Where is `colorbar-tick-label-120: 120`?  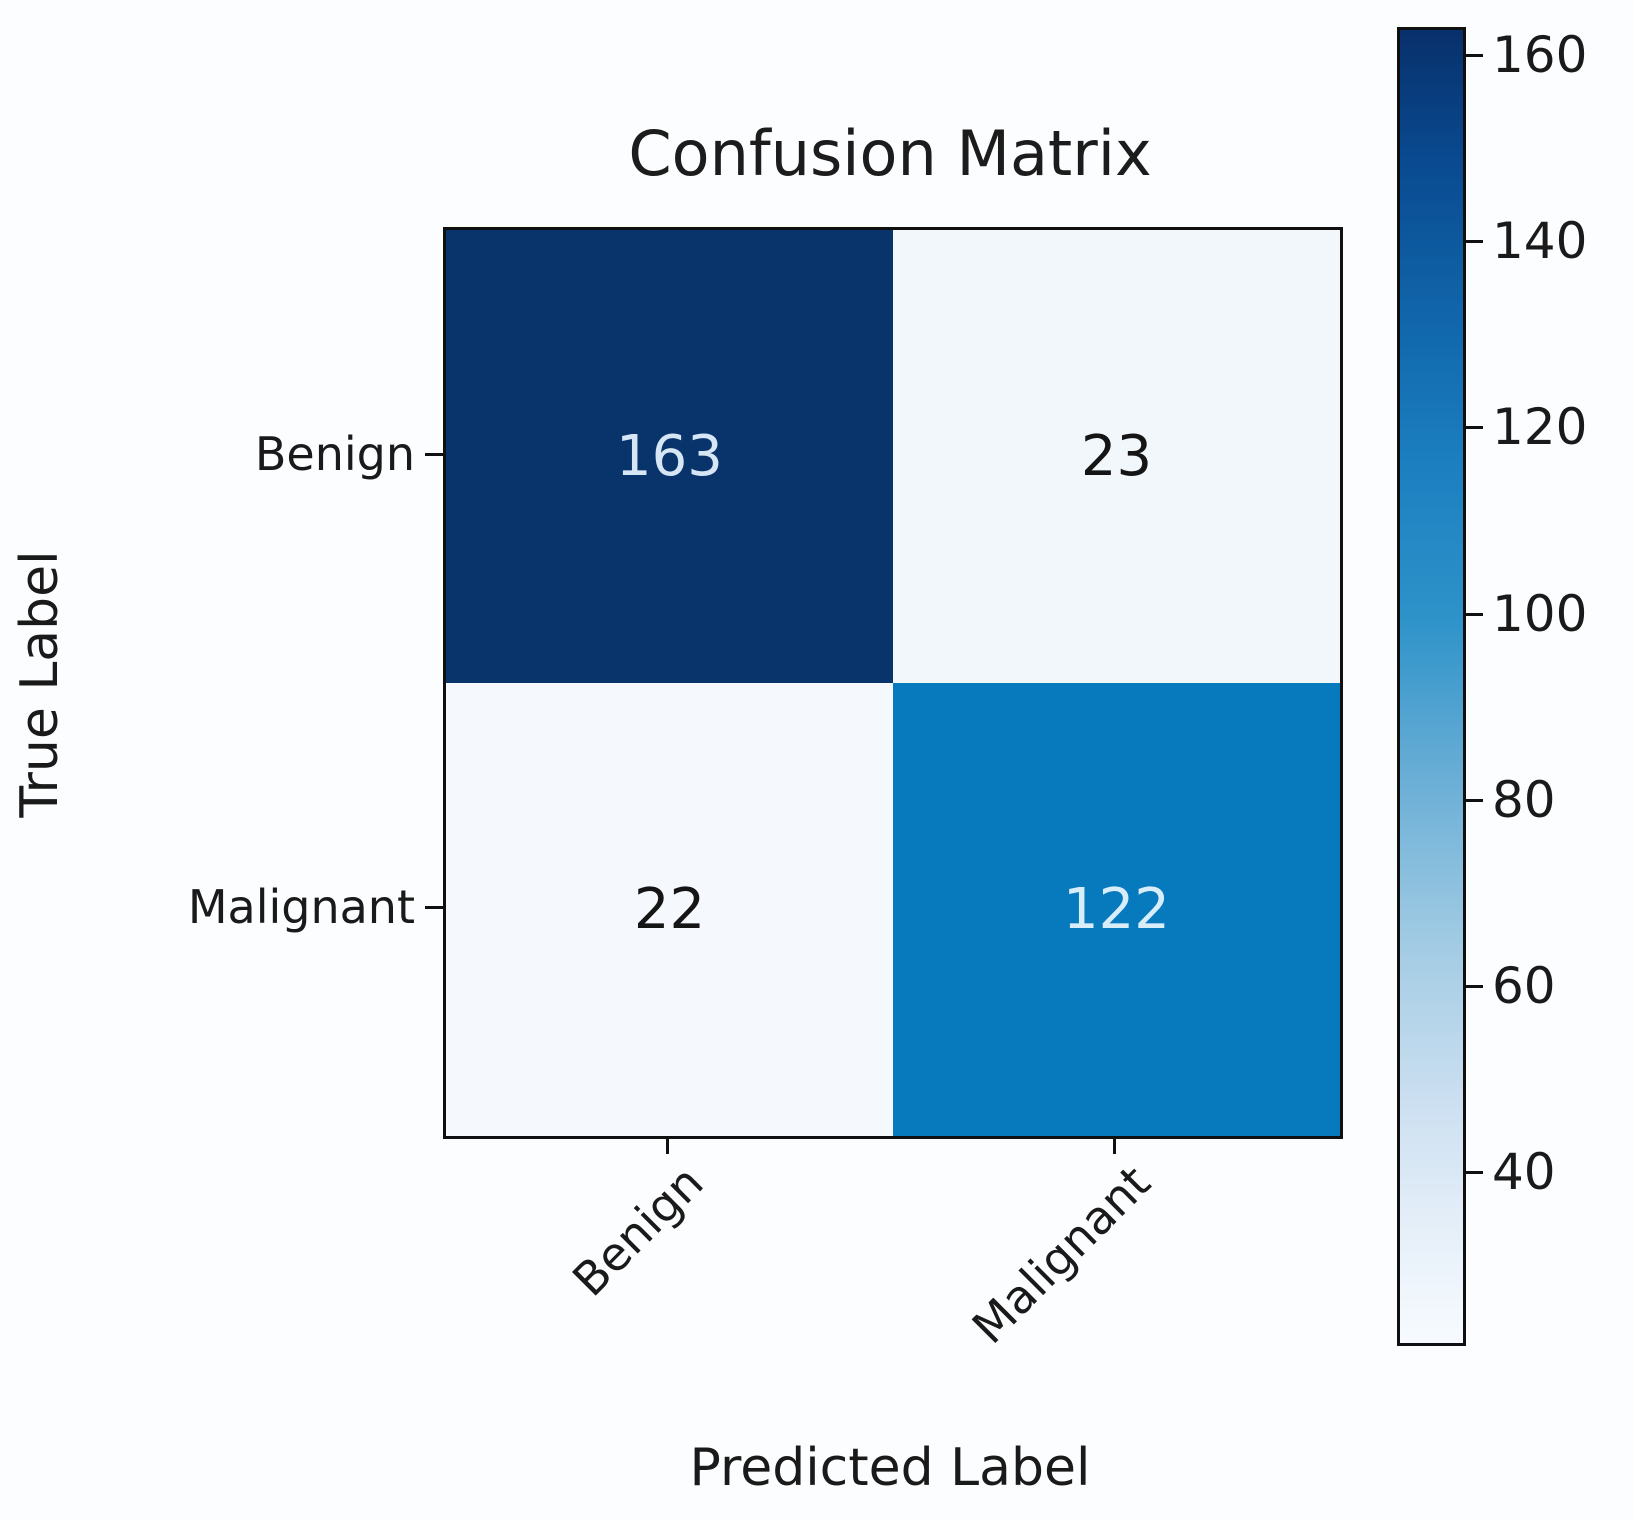
colorbar-tick-label-120: 120 is located at coordinates (1540, 427).